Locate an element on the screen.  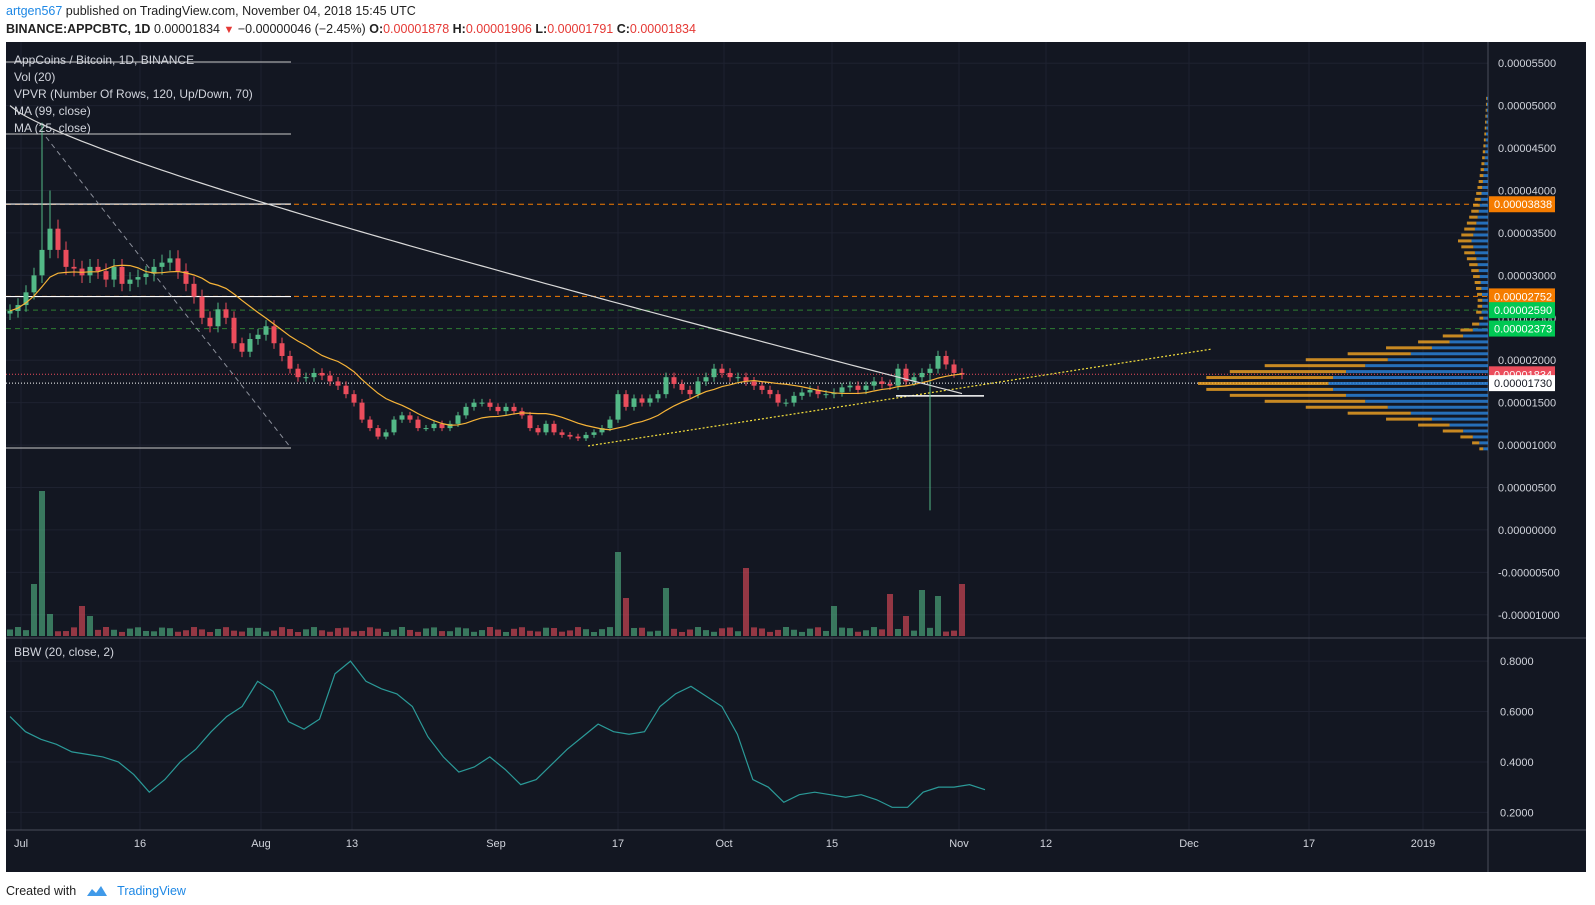
price-label-text: 0.00001730 is located at coordinates (1523, 384).